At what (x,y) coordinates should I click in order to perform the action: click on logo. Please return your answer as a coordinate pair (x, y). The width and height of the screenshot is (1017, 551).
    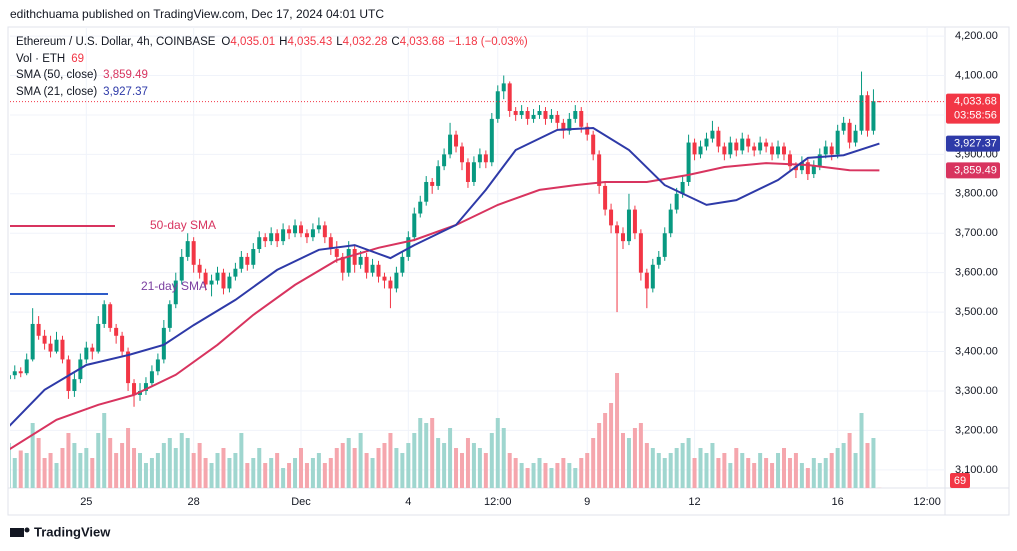
    Looking at the image, I should click on (27, 530).